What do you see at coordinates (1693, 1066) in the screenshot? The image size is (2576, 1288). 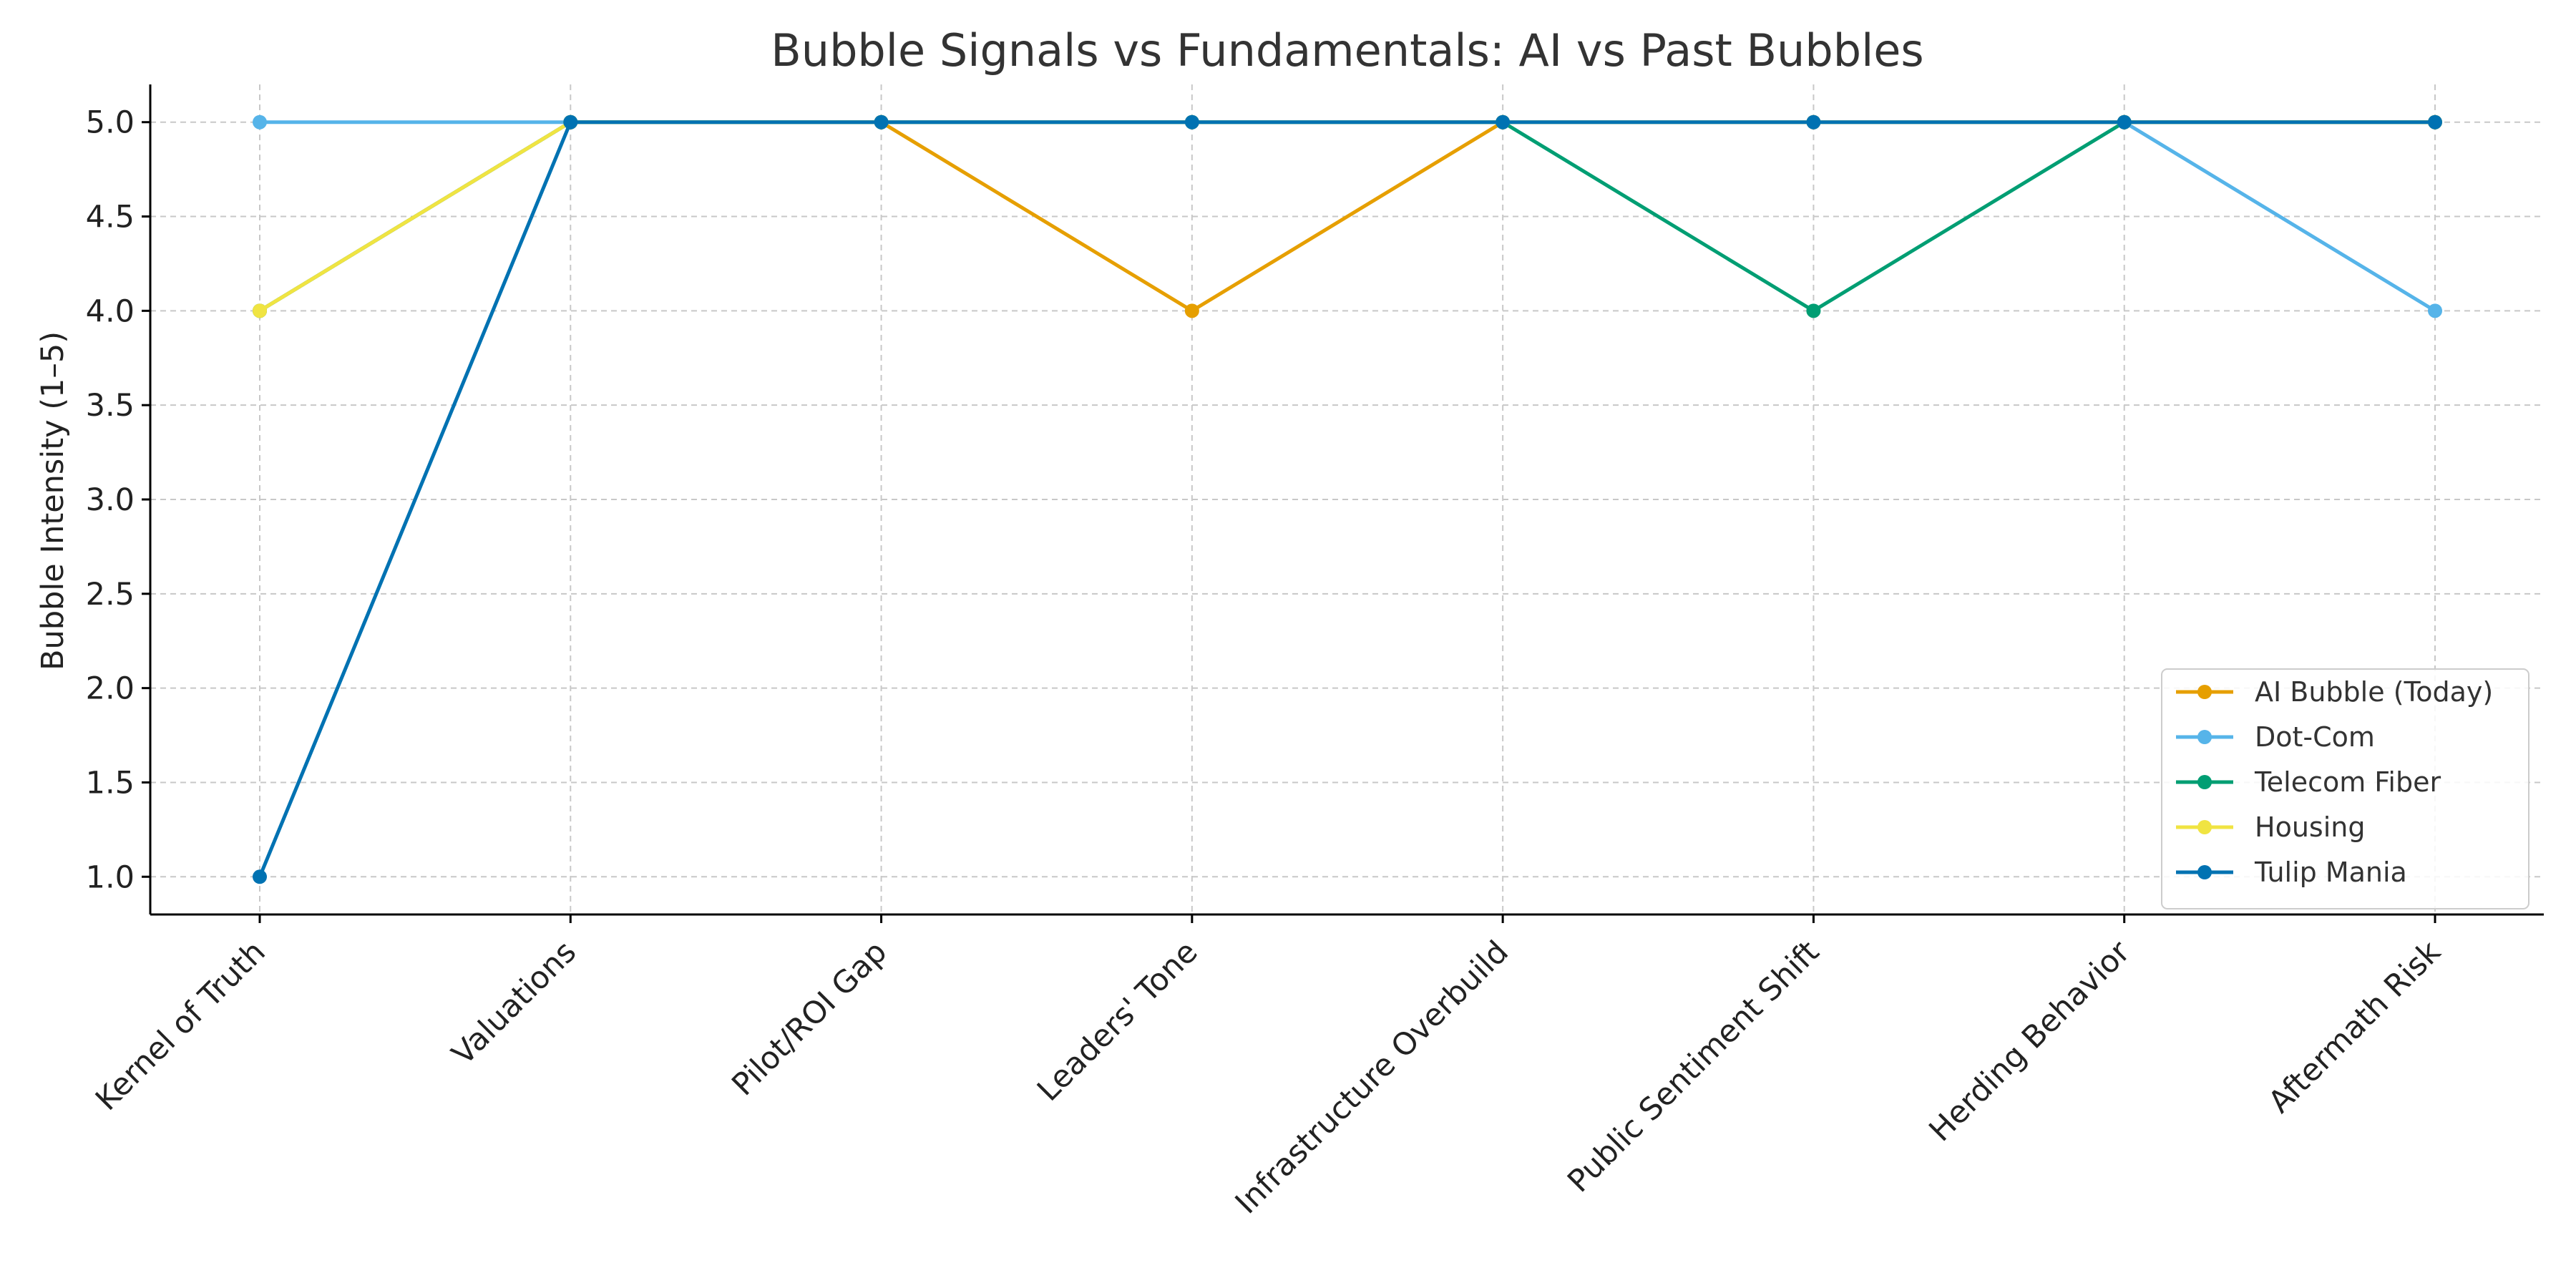 I see `x-tick-label: Public Sentiment Shift` at bounding box center [1693, 1066].